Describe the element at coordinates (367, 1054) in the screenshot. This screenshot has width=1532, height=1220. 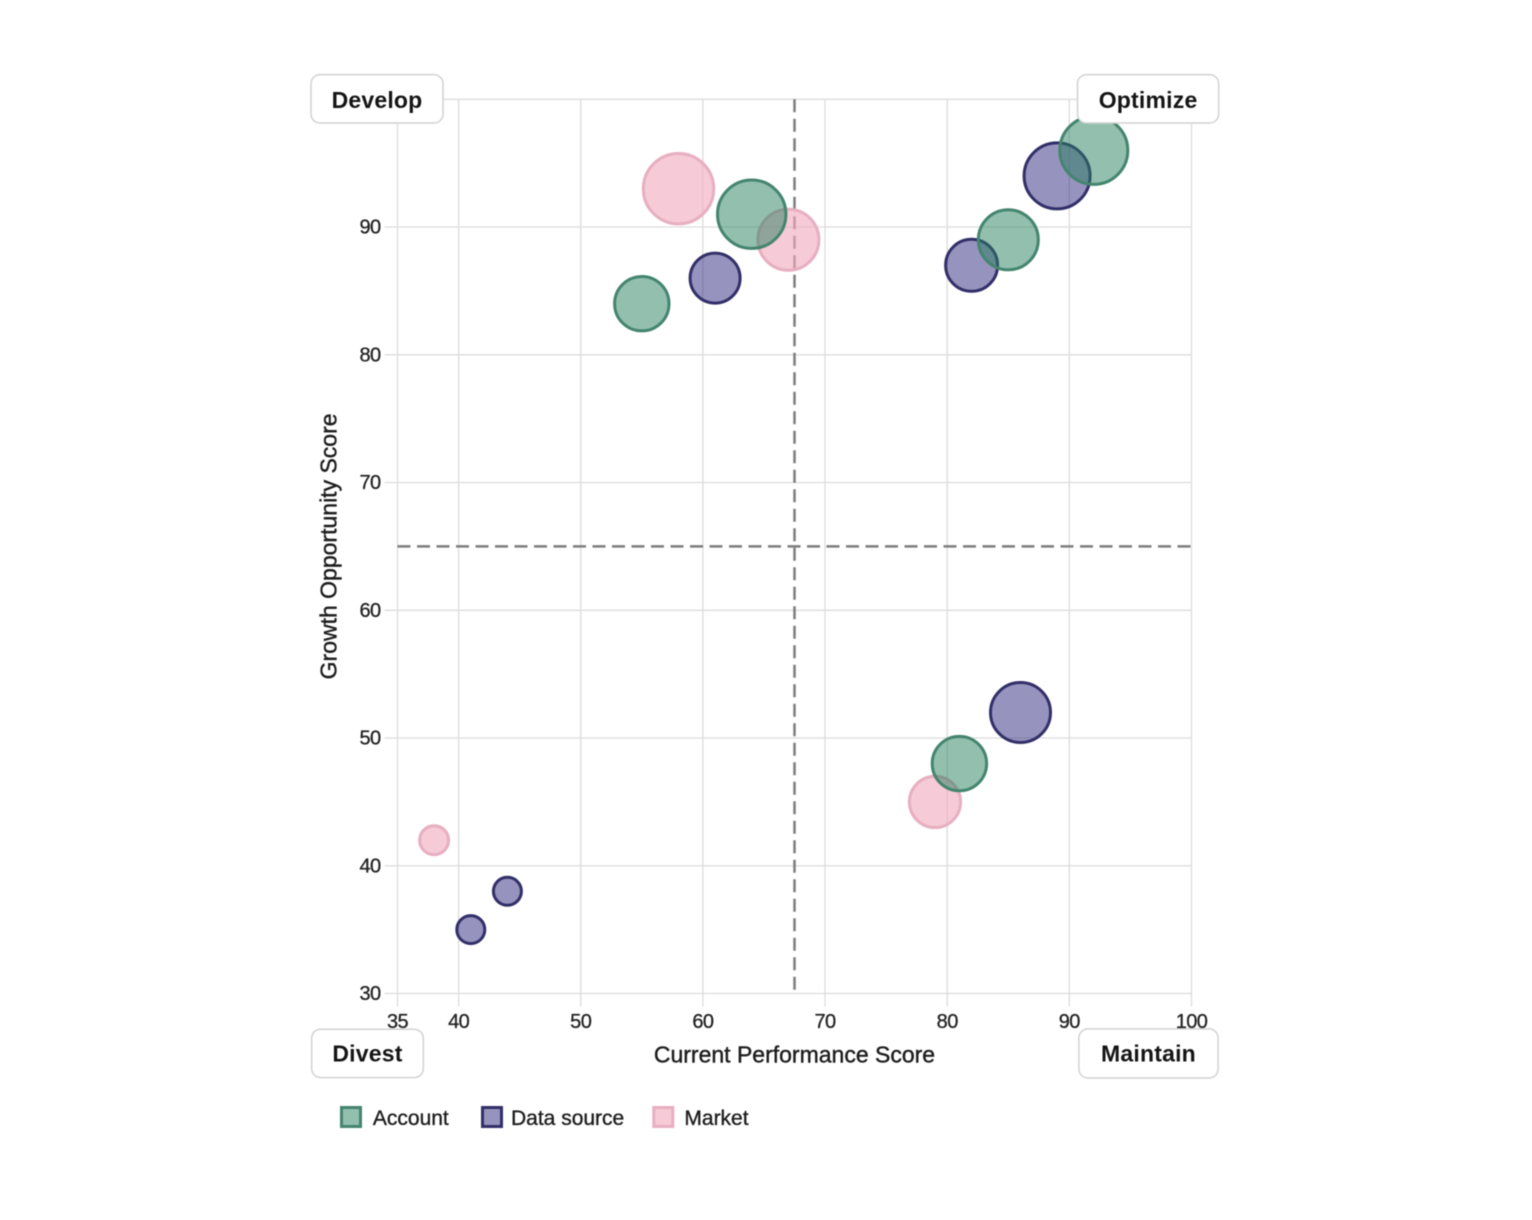
I see `svg-text: Divest` at that location.